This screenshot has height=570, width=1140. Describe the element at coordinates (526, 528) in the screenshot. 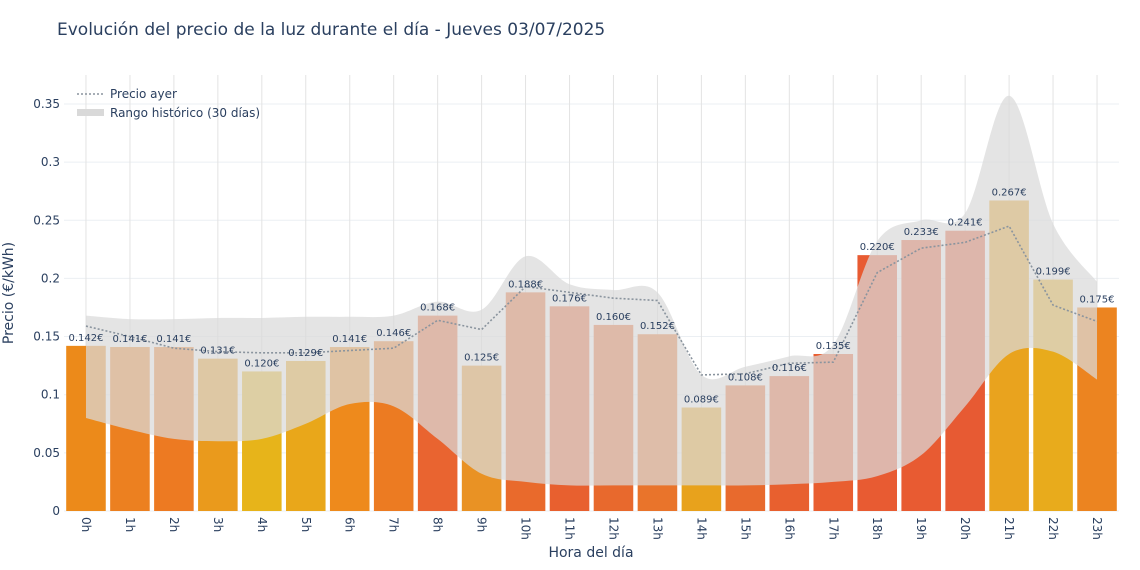

I see `x-tick-label: 10h` at that location.